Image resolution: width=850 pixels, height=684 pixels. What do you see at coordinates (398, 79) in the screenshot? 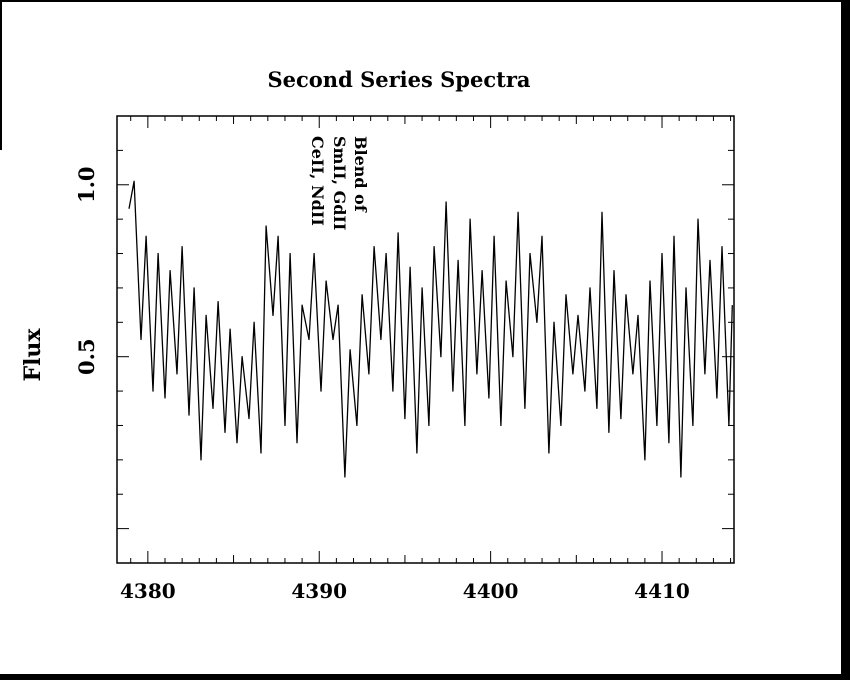
I see `chart-title: Second Series Spectra` at bounding box center [398, 79].